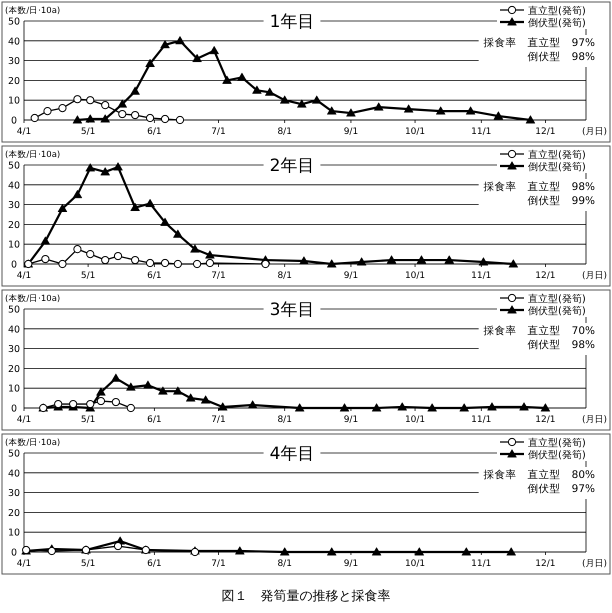 This screenshot has height=613, width=612. I want to click on annotation: 倒伏型 99%, so click(562, 201).